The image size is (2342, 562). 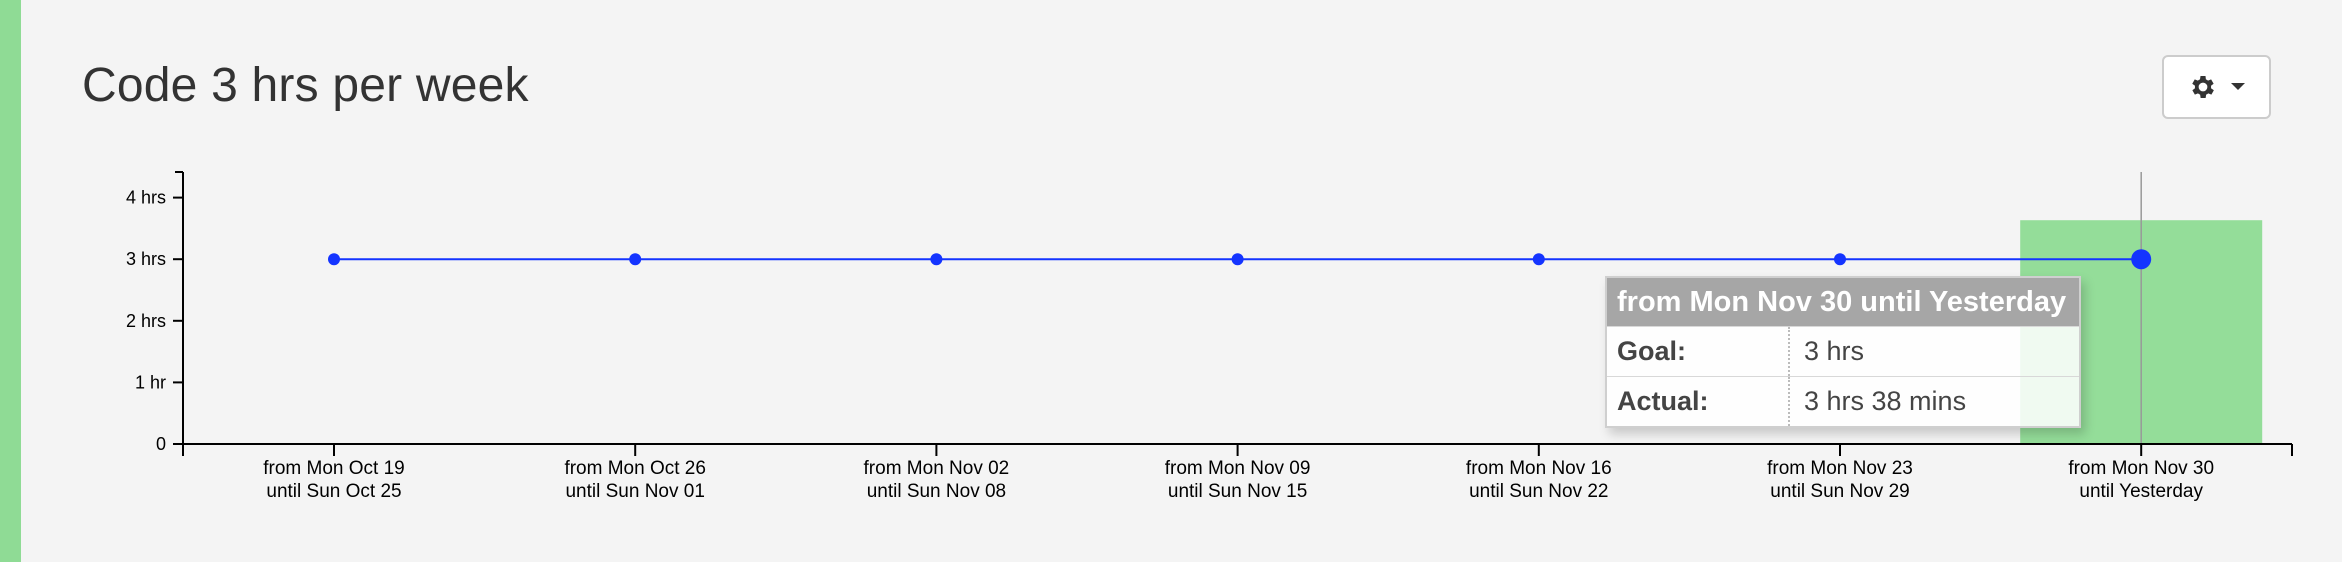 I want to click on x-tick-label: until Sun Nov 22, so click(x=1538, y=491).